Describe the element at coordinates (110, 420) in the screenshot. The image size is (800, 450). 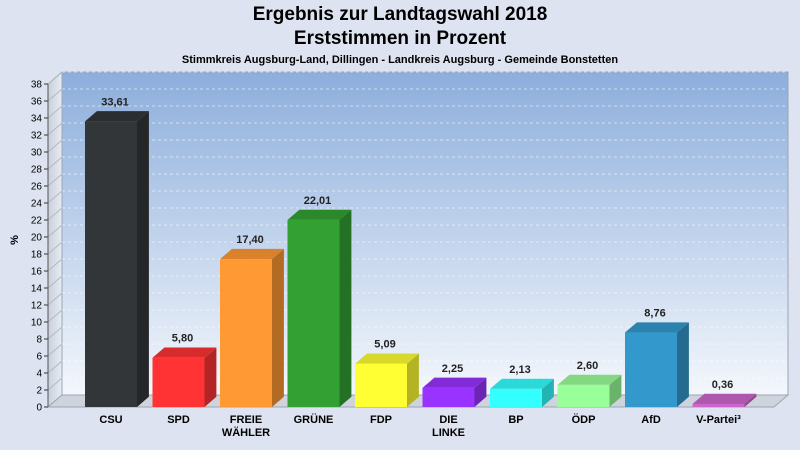
I see `x-category-label: CSU` at that location.